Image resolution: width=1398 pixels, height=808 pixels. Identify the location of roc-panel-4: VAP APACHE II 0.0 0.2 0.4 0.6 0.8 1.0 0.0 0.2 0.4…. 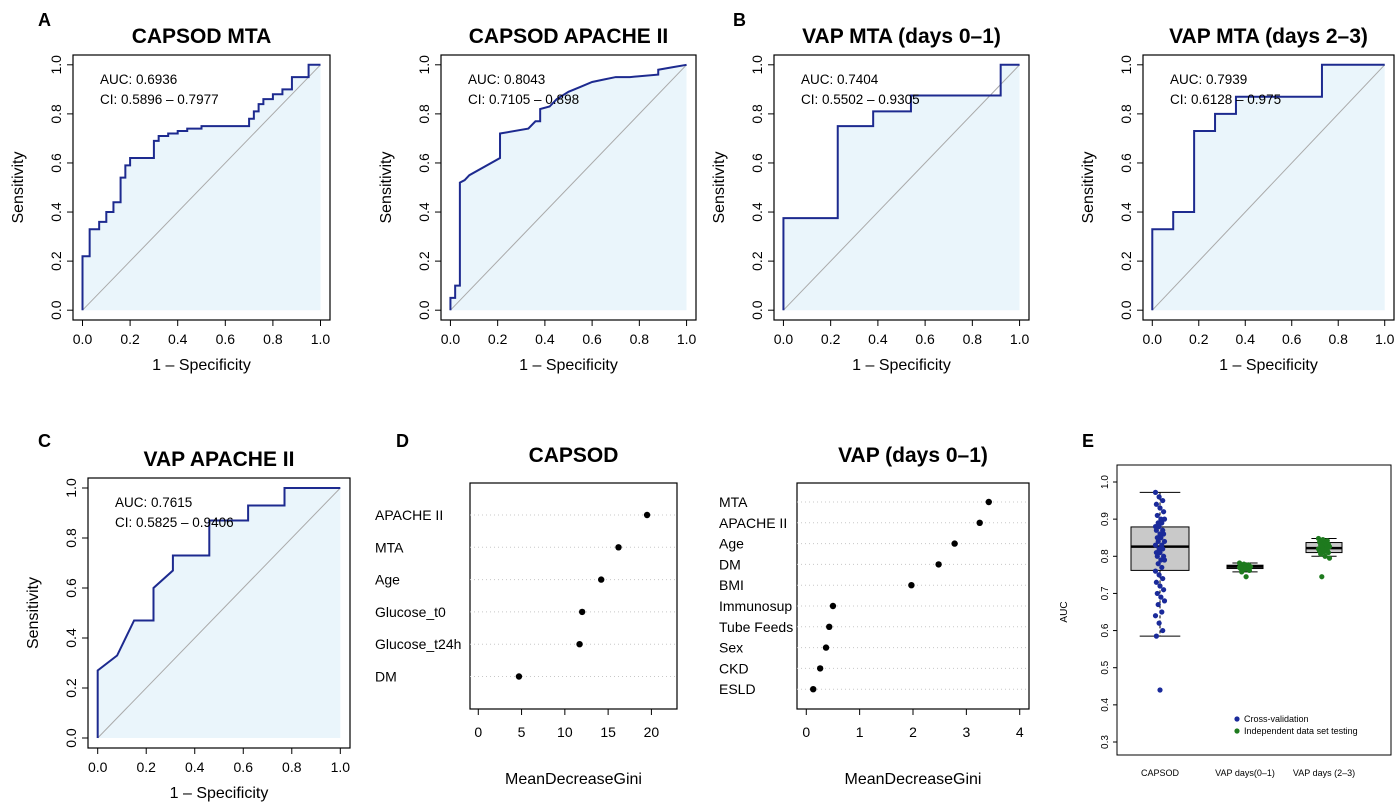
(188, 625).